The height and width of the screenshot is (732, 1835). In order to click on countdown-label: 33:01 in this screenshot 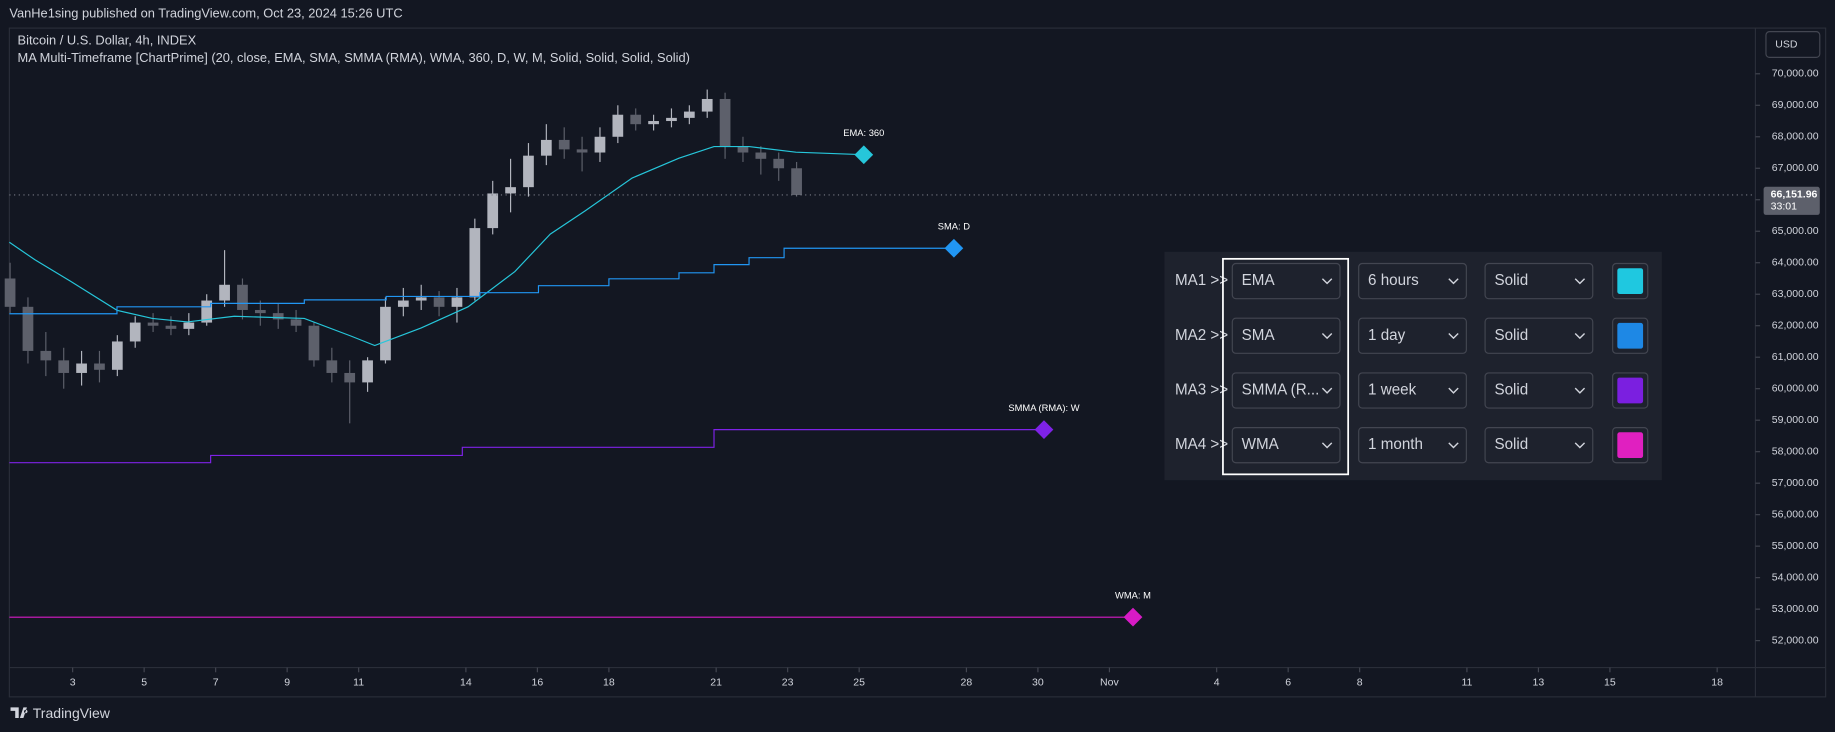, I will do `click(1784, 206)`.